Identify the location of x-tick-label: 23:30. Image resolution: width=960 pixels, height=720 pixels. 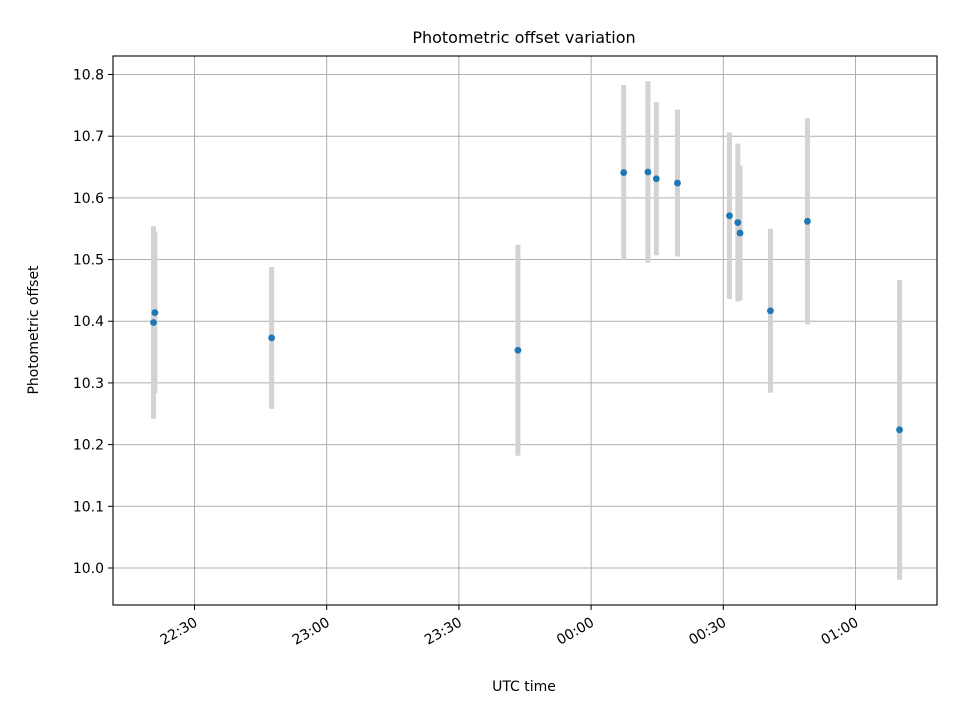
(443, 632).